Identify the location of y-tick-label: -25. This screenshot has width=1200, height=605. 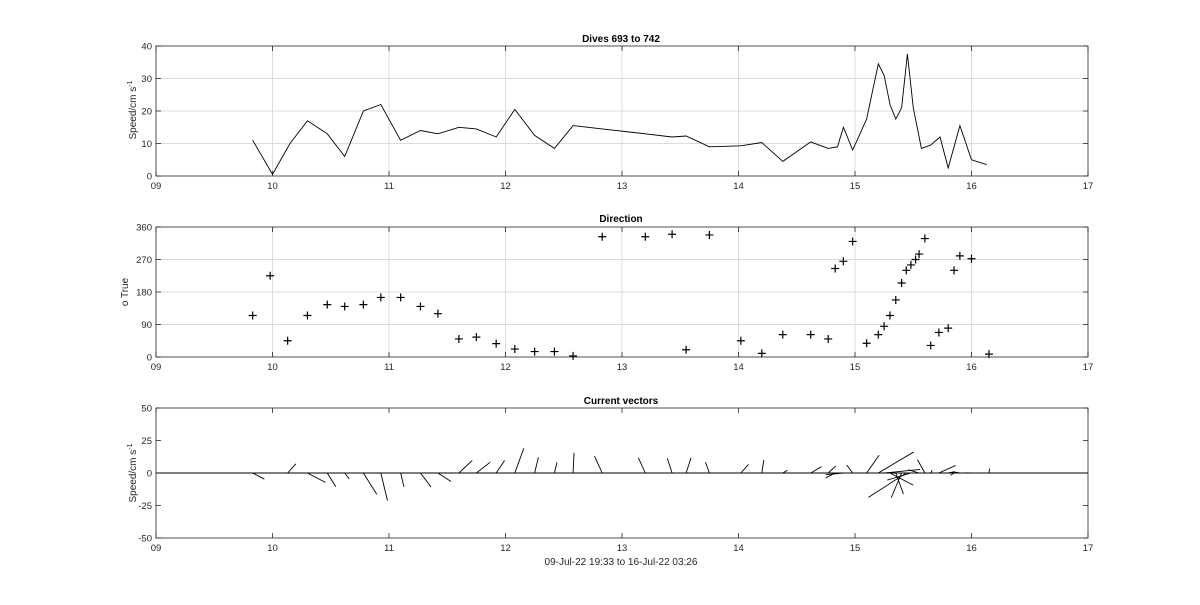
(145, 506).